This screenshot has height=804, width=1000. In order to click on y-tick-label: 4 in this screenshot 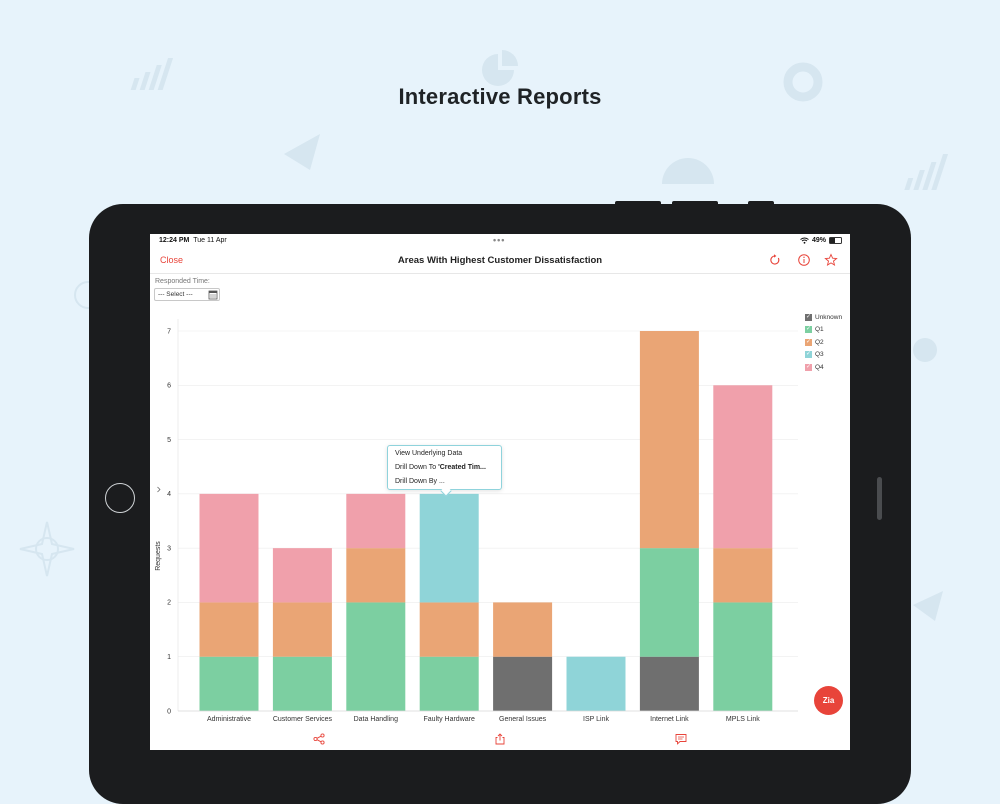, I will do `click(169, 494)`.